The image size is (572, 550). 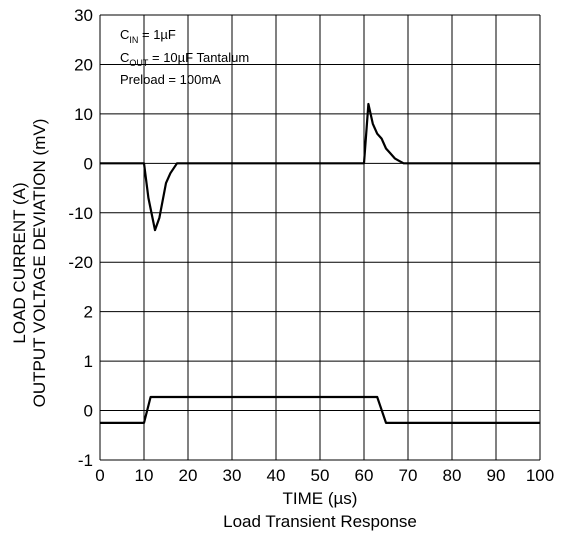 What do you see at coordinates (80, 213) in the screenshot?
I see `y-tick-label: -10` at bounding box center [80, 213].